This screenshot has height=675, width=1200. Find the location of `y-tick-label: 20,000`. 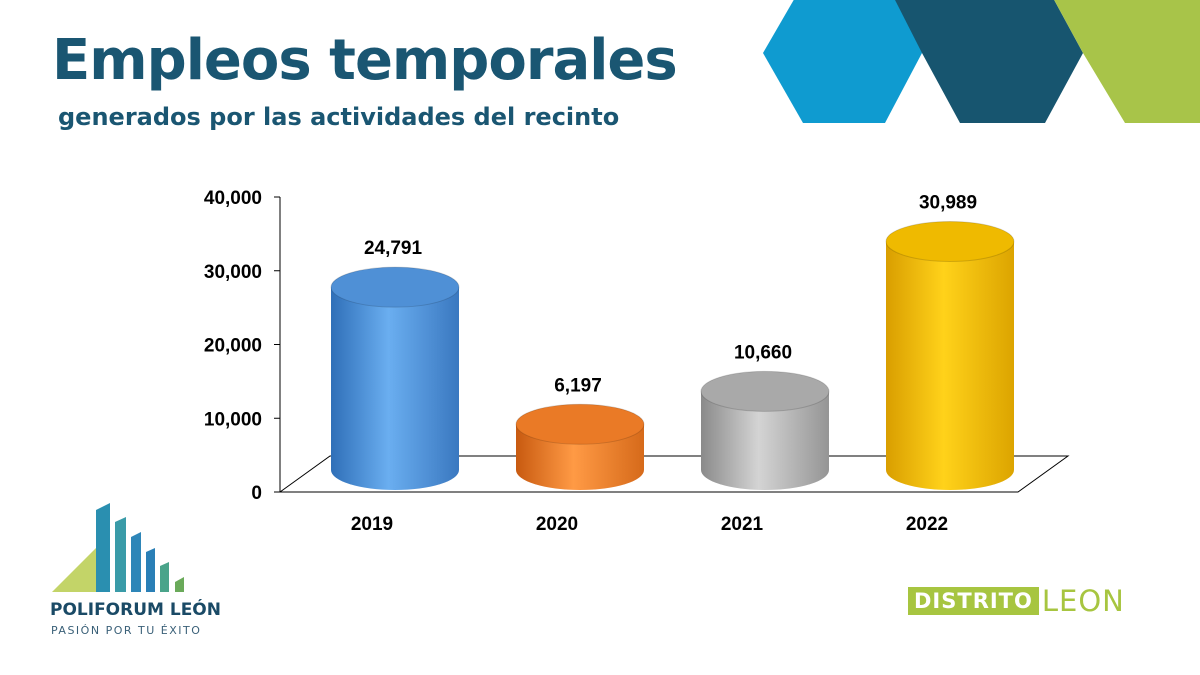

y-tick-label: 20,000 is located at coordinates (233, 346).